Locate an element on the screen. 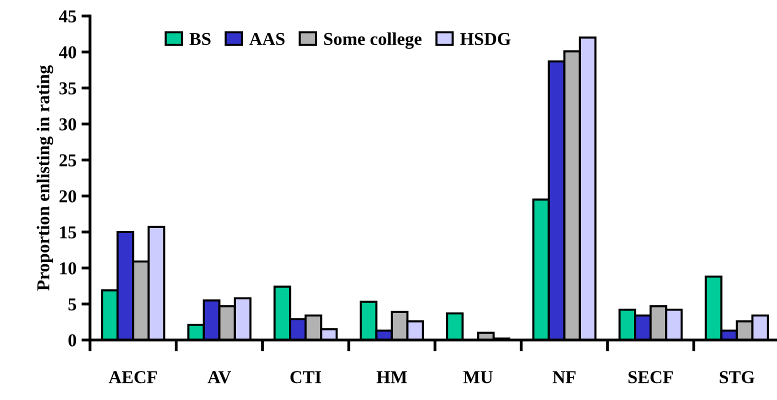 This screenshot has height=400, width=777. x-tick-label: STG is located at coordinates (737, 377).